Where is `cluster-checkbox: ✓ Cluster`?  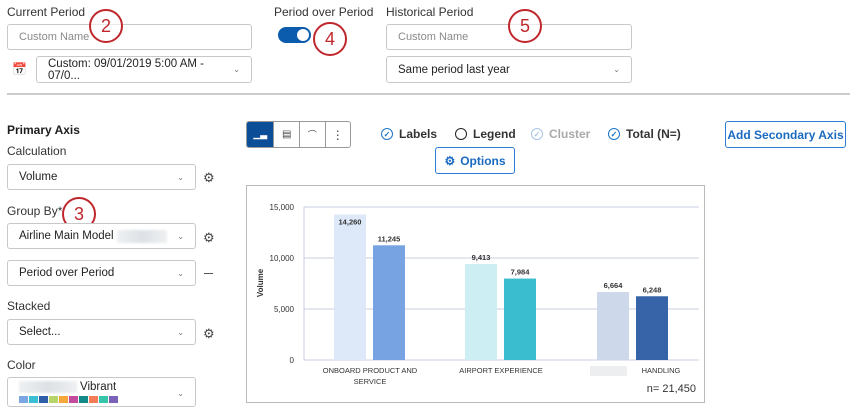
cluster-checkbox: ✓ Cluster is located at coordinates (560, 134).